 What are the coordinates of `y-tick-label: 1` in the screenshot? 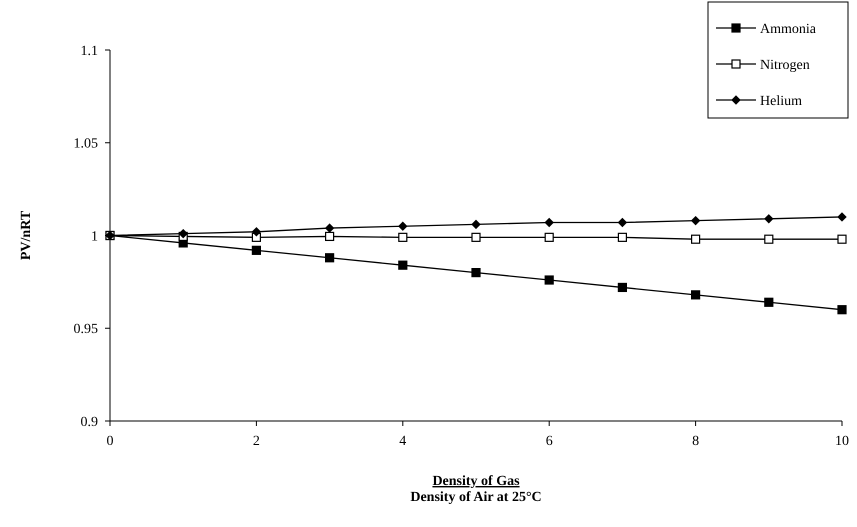 It's located at (94, 236).